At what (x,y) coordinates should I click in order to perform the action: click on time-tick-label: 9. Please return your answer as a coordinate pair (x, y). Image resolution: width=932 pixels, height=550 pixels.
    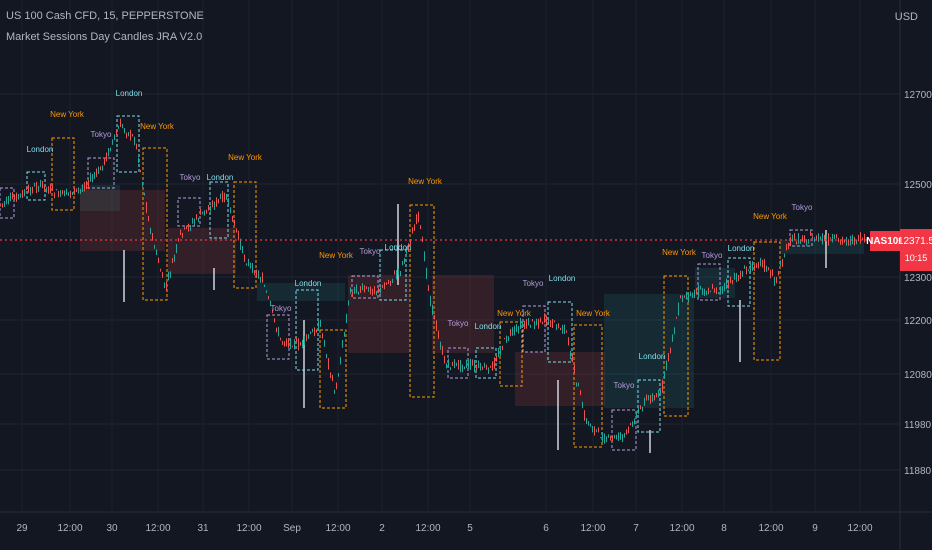
    Looking at the image, I should click on (815, 528).